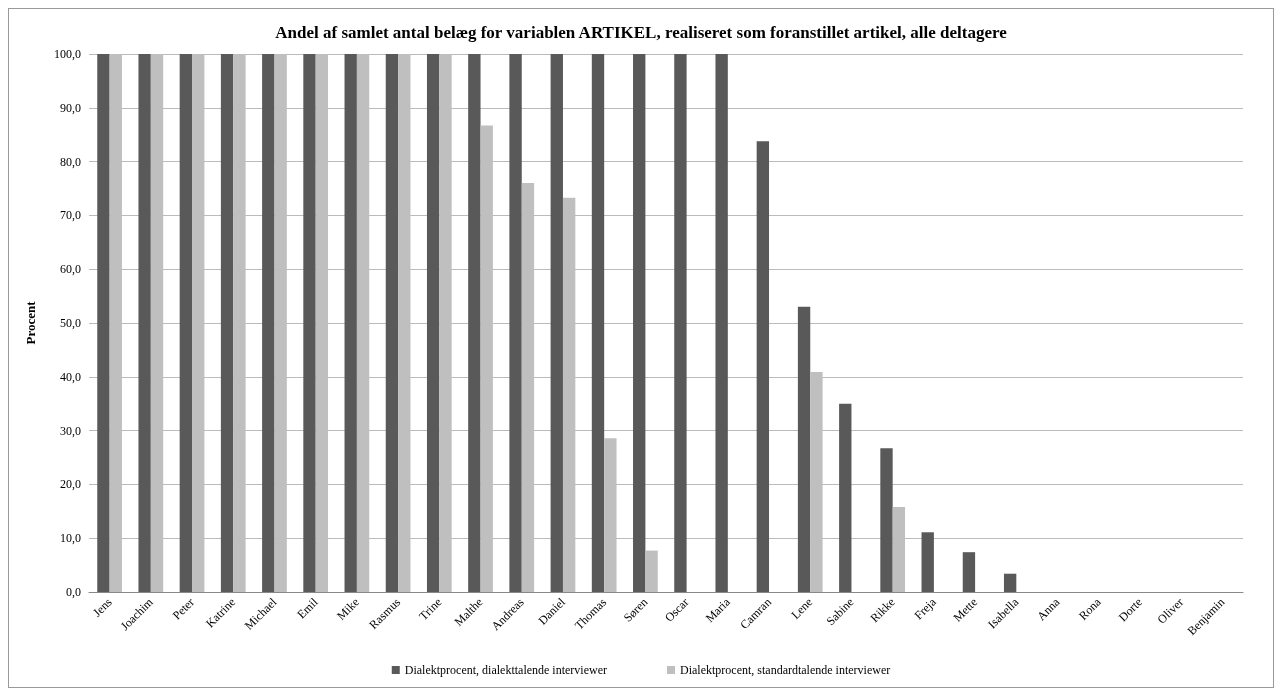 The height and width of the screenshot is (698, 1284). What do you see at coordinates (30, 322) in the screenshot?
I see `y-axis-title: Procent` at bounding box center [30, 322].